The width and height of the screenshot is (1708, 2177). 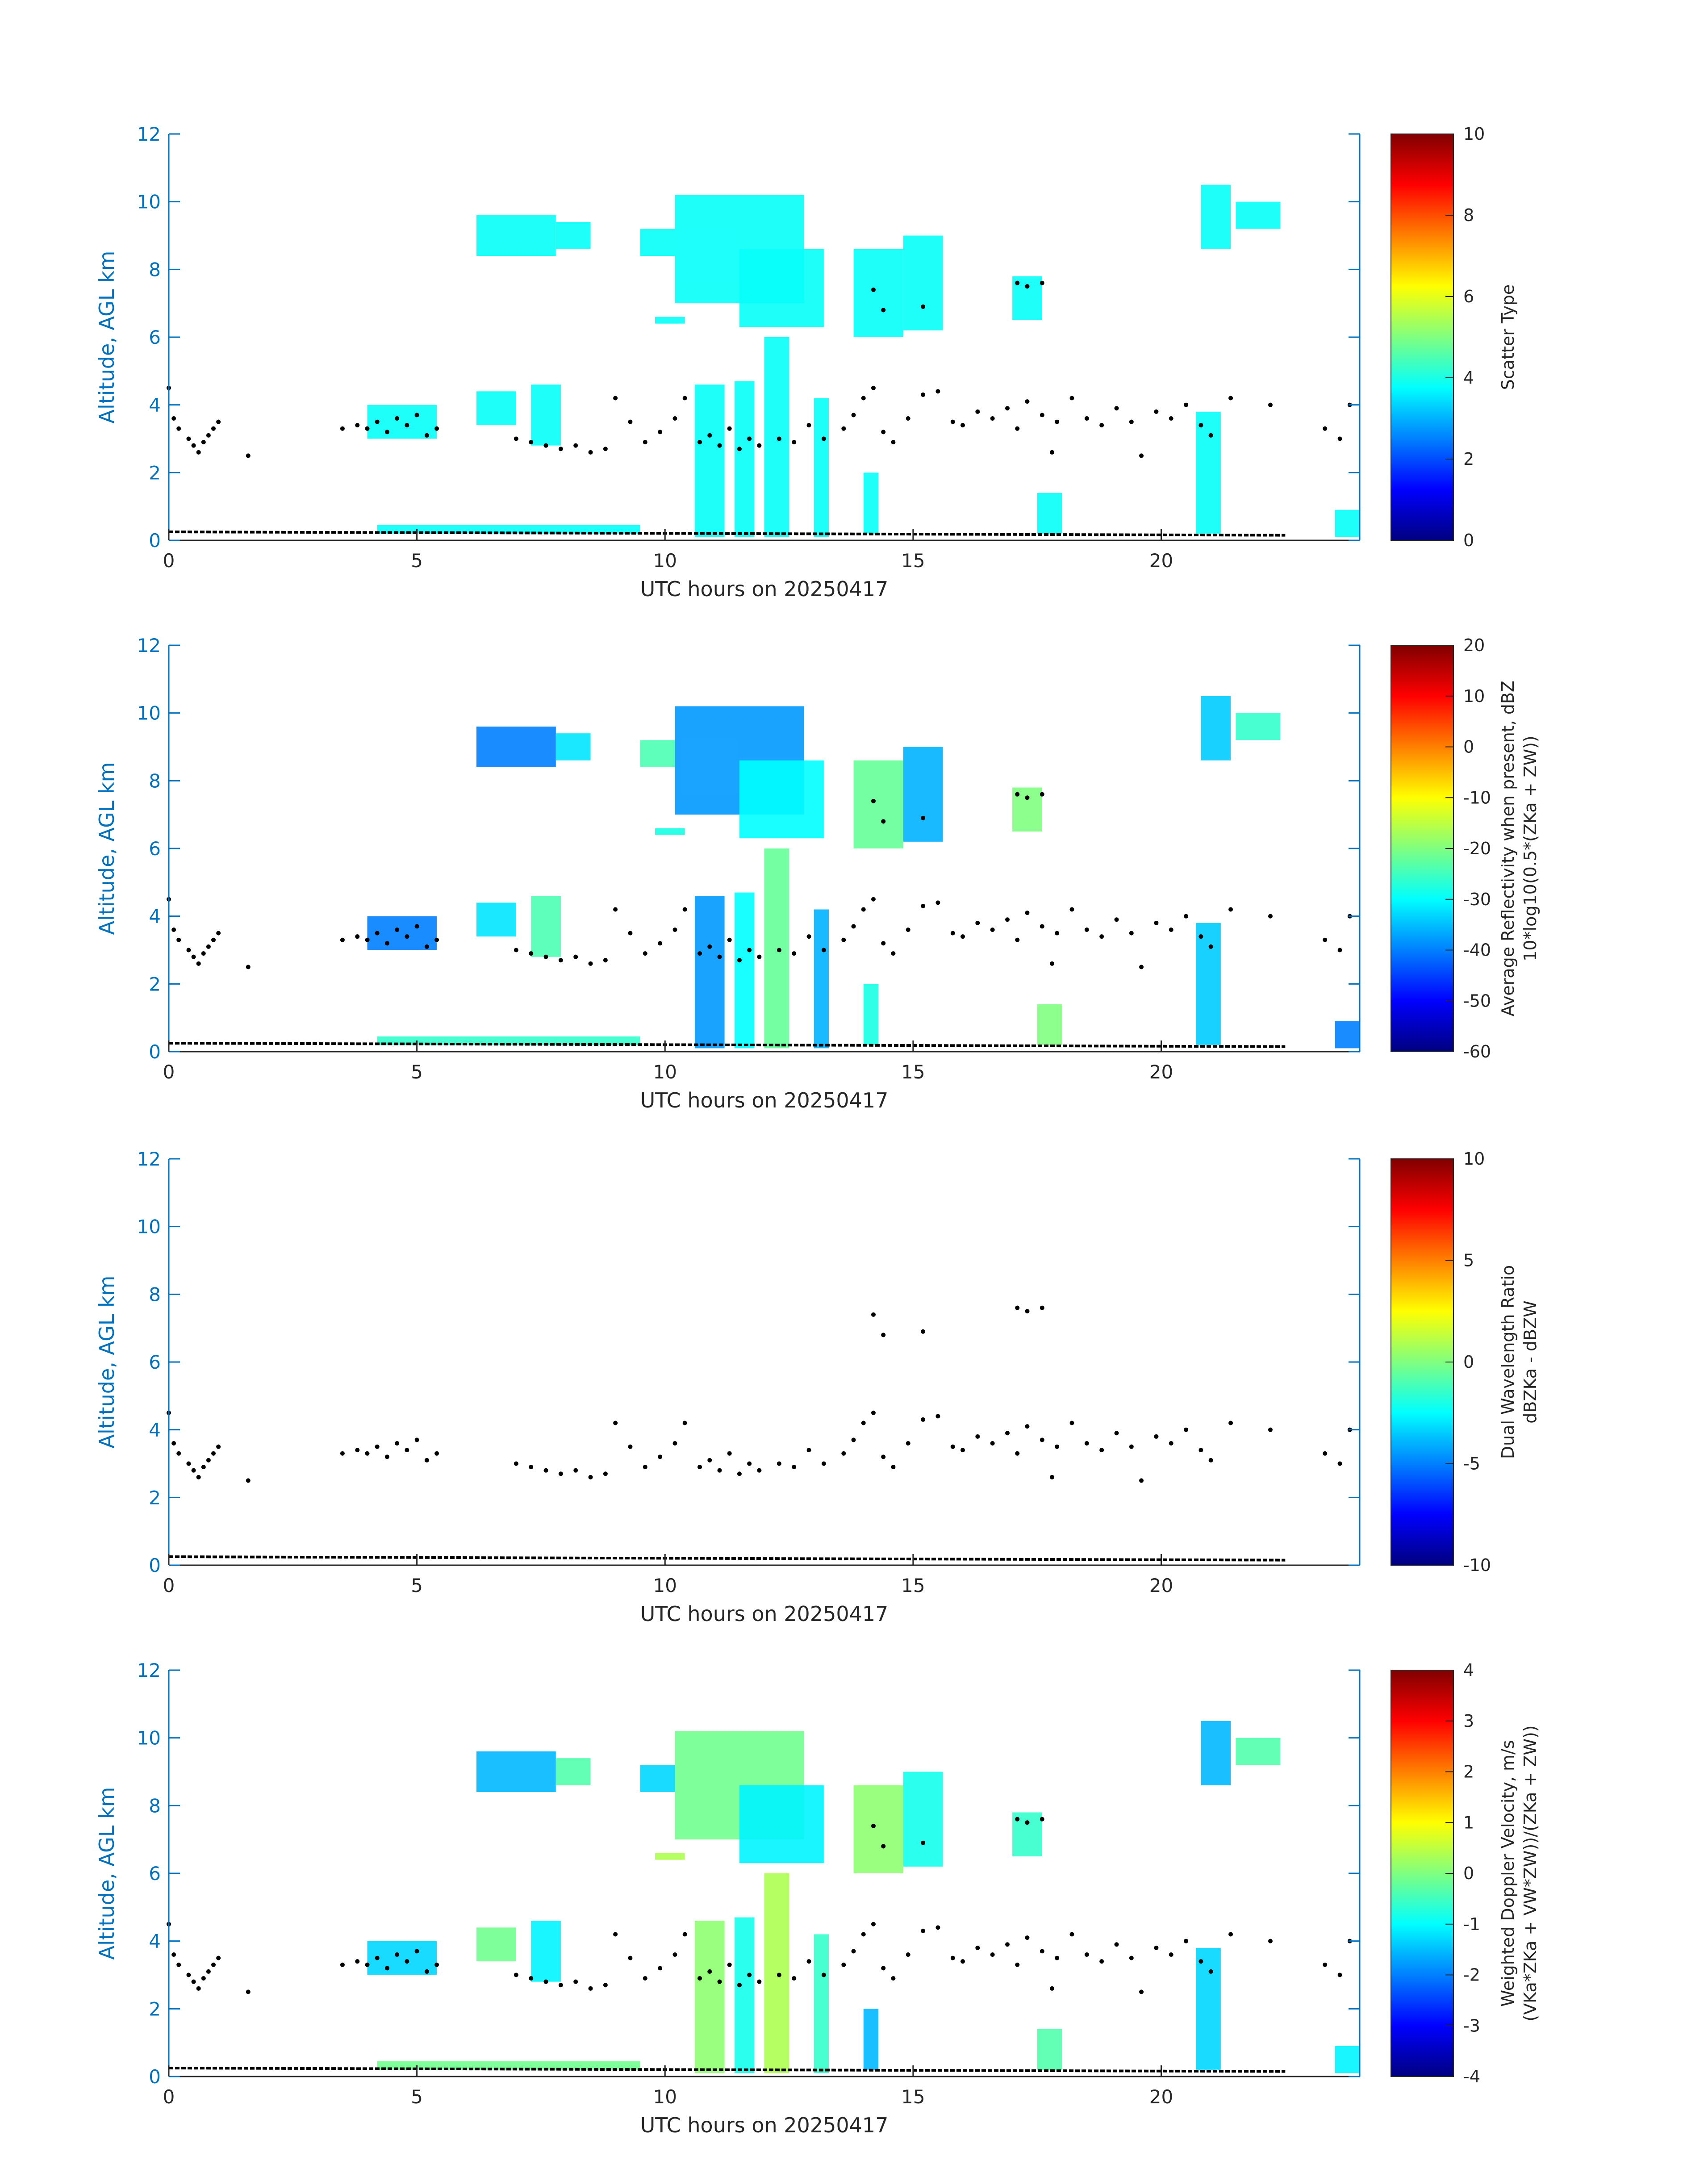 What do you see at coordinates (1422, 1873) in the screenshot?
I see `colorbar` at bounding box center [1422, 1873].